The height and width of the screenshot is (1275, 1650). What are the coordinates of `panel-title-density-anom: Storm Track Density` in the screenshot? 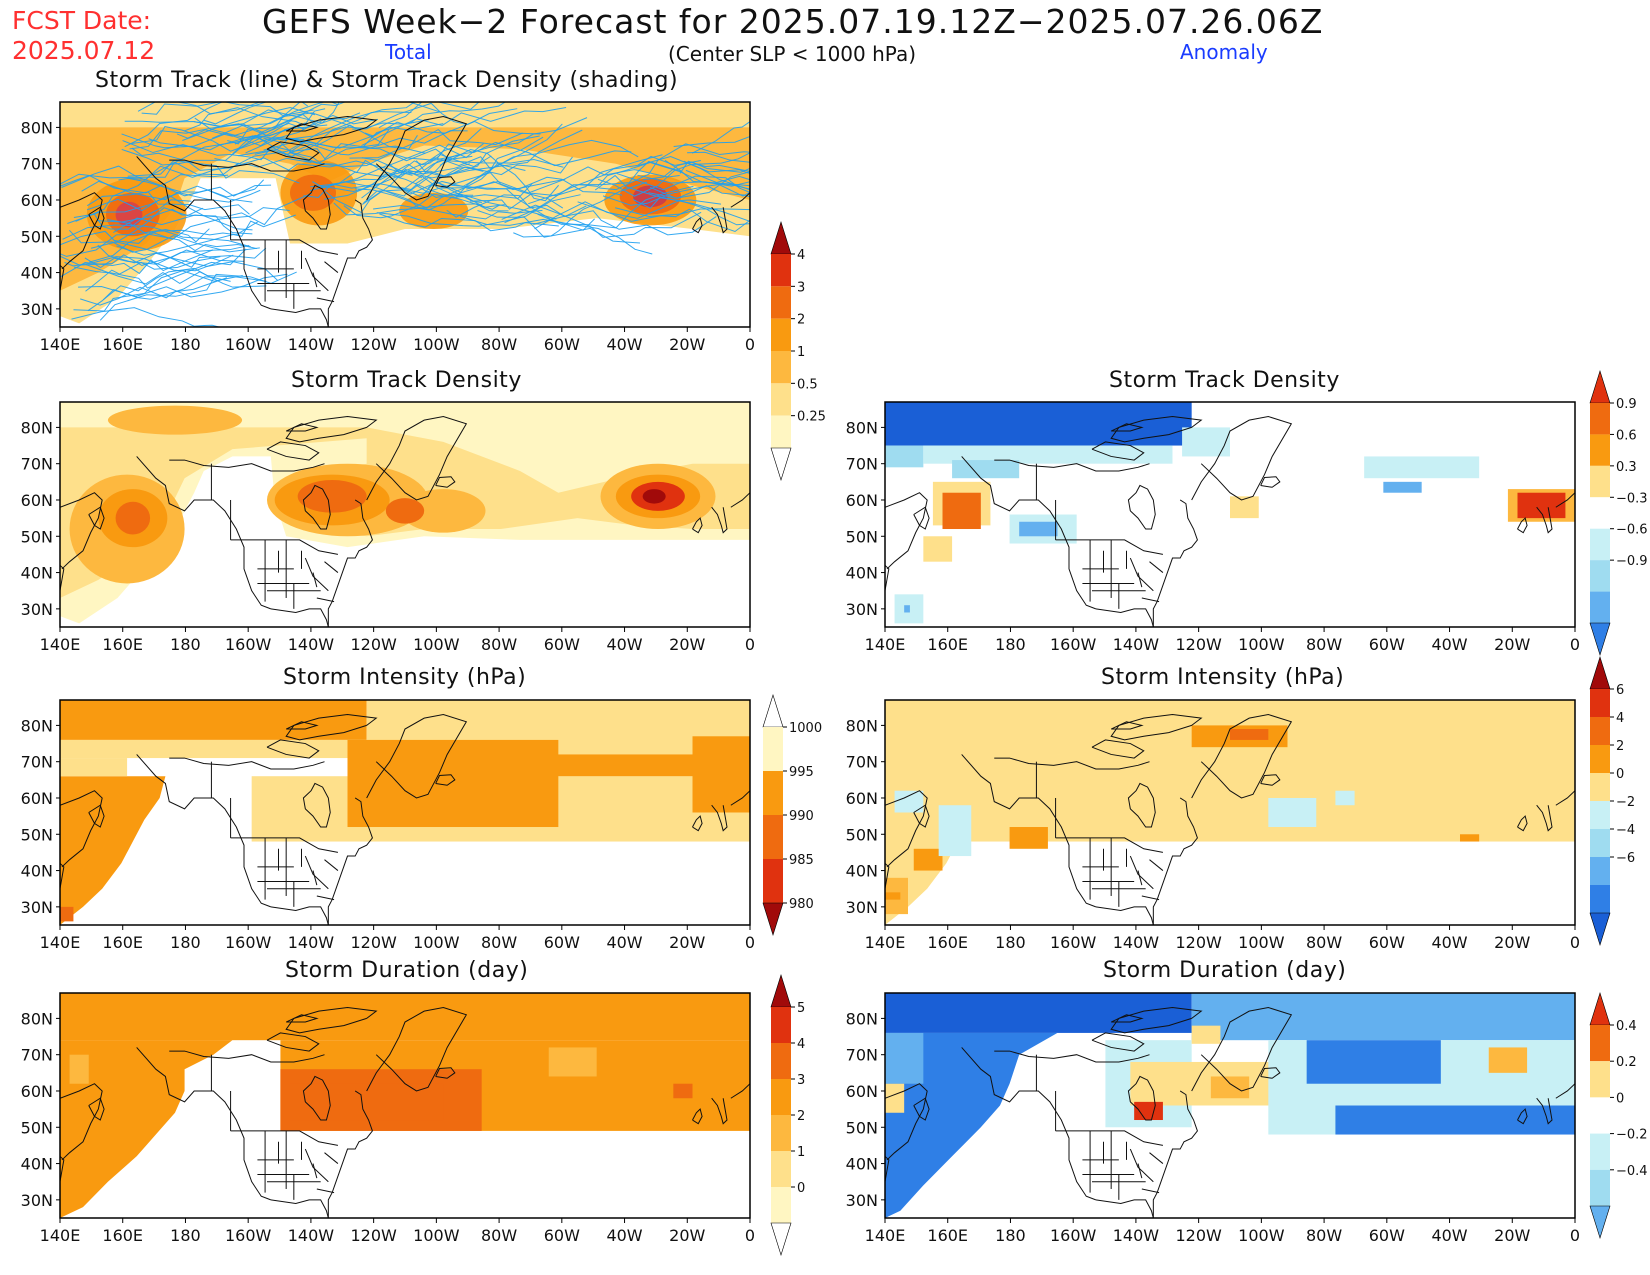 It's located at (1224, 380).